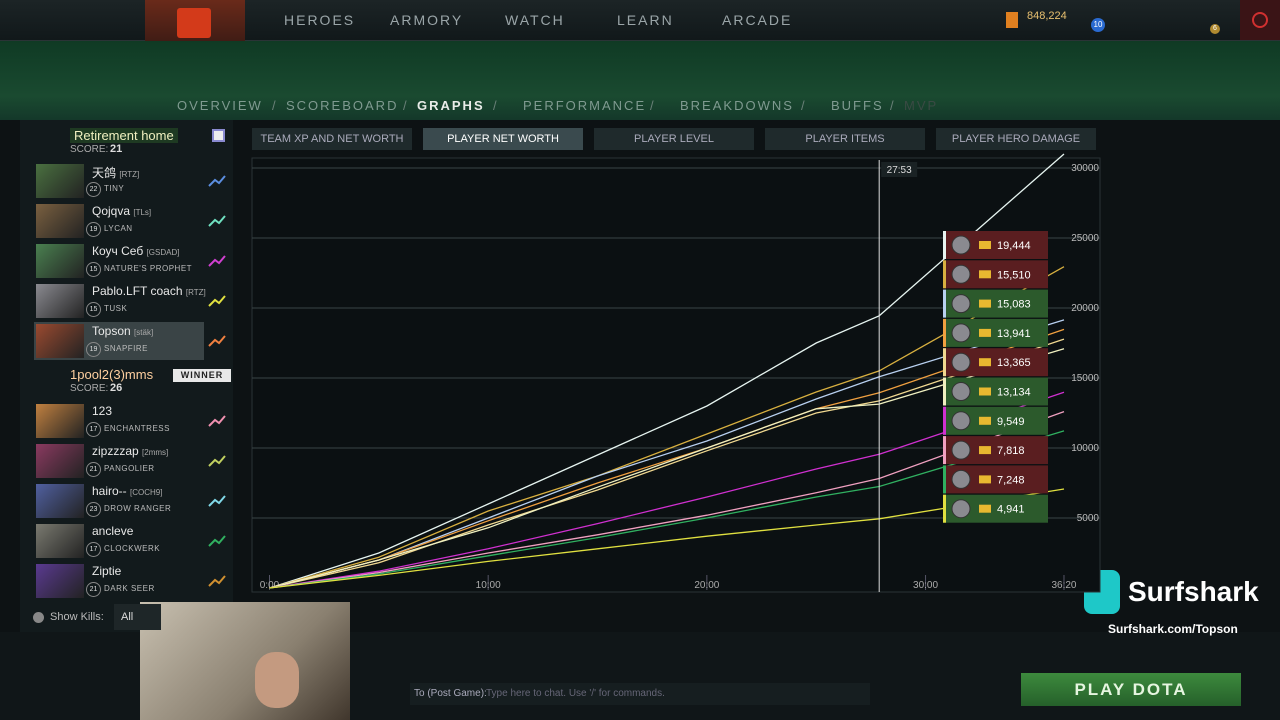  What do you see at coordinates (122, 211) in the screenshot?
I see `player-name: Qojqva [TLs]` at bounding box center [122, 211].